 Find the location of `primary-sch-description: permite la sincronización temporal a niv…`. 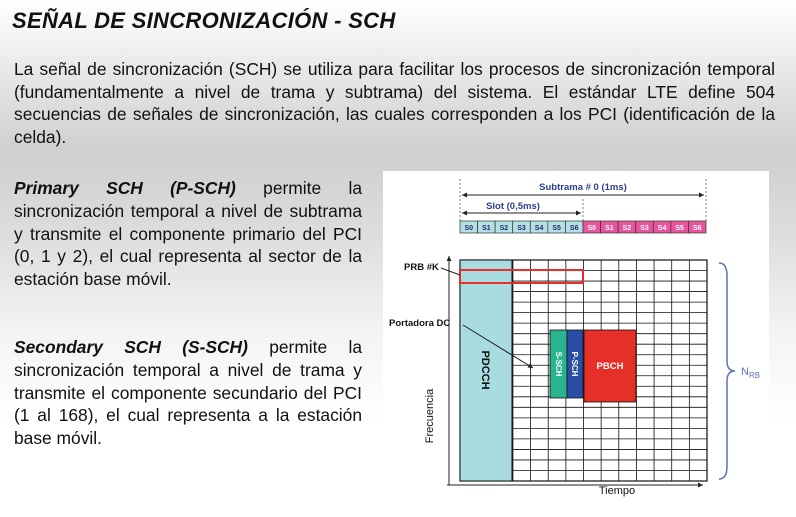

primary-sch-description: permite la sincronización temporal a niv… is located at coordinates (188, 234).